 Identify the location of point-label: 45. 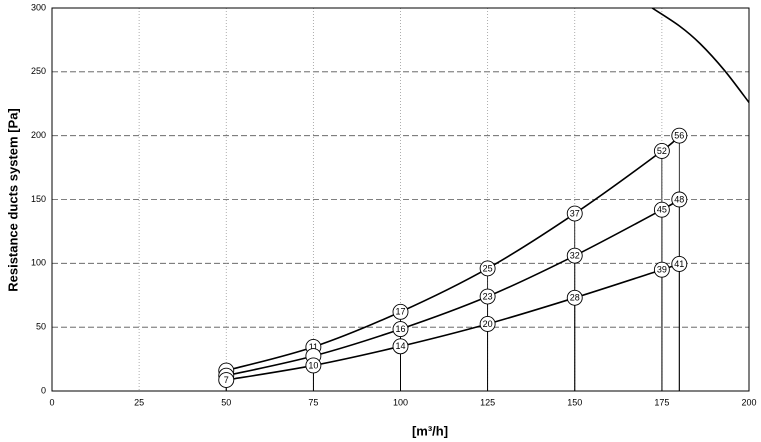
(662, 210).